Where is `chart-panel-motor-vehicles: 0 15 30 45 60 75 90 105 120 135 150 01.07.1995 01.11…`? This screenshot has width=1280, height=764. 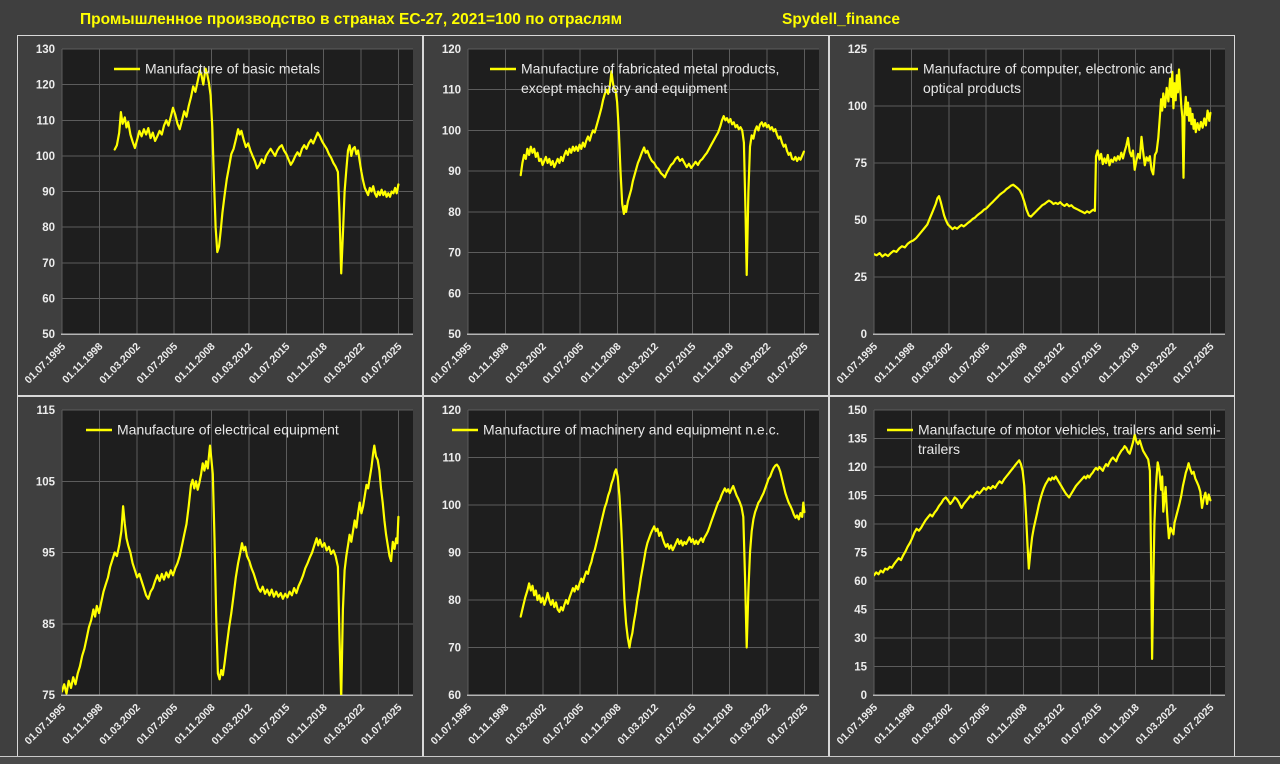 chart-panel-motor-vehicles: 0 15 30 45 60 75 90 105 120 135 150 01.07.1995 01.11… is located at coordinates (1032, 576).